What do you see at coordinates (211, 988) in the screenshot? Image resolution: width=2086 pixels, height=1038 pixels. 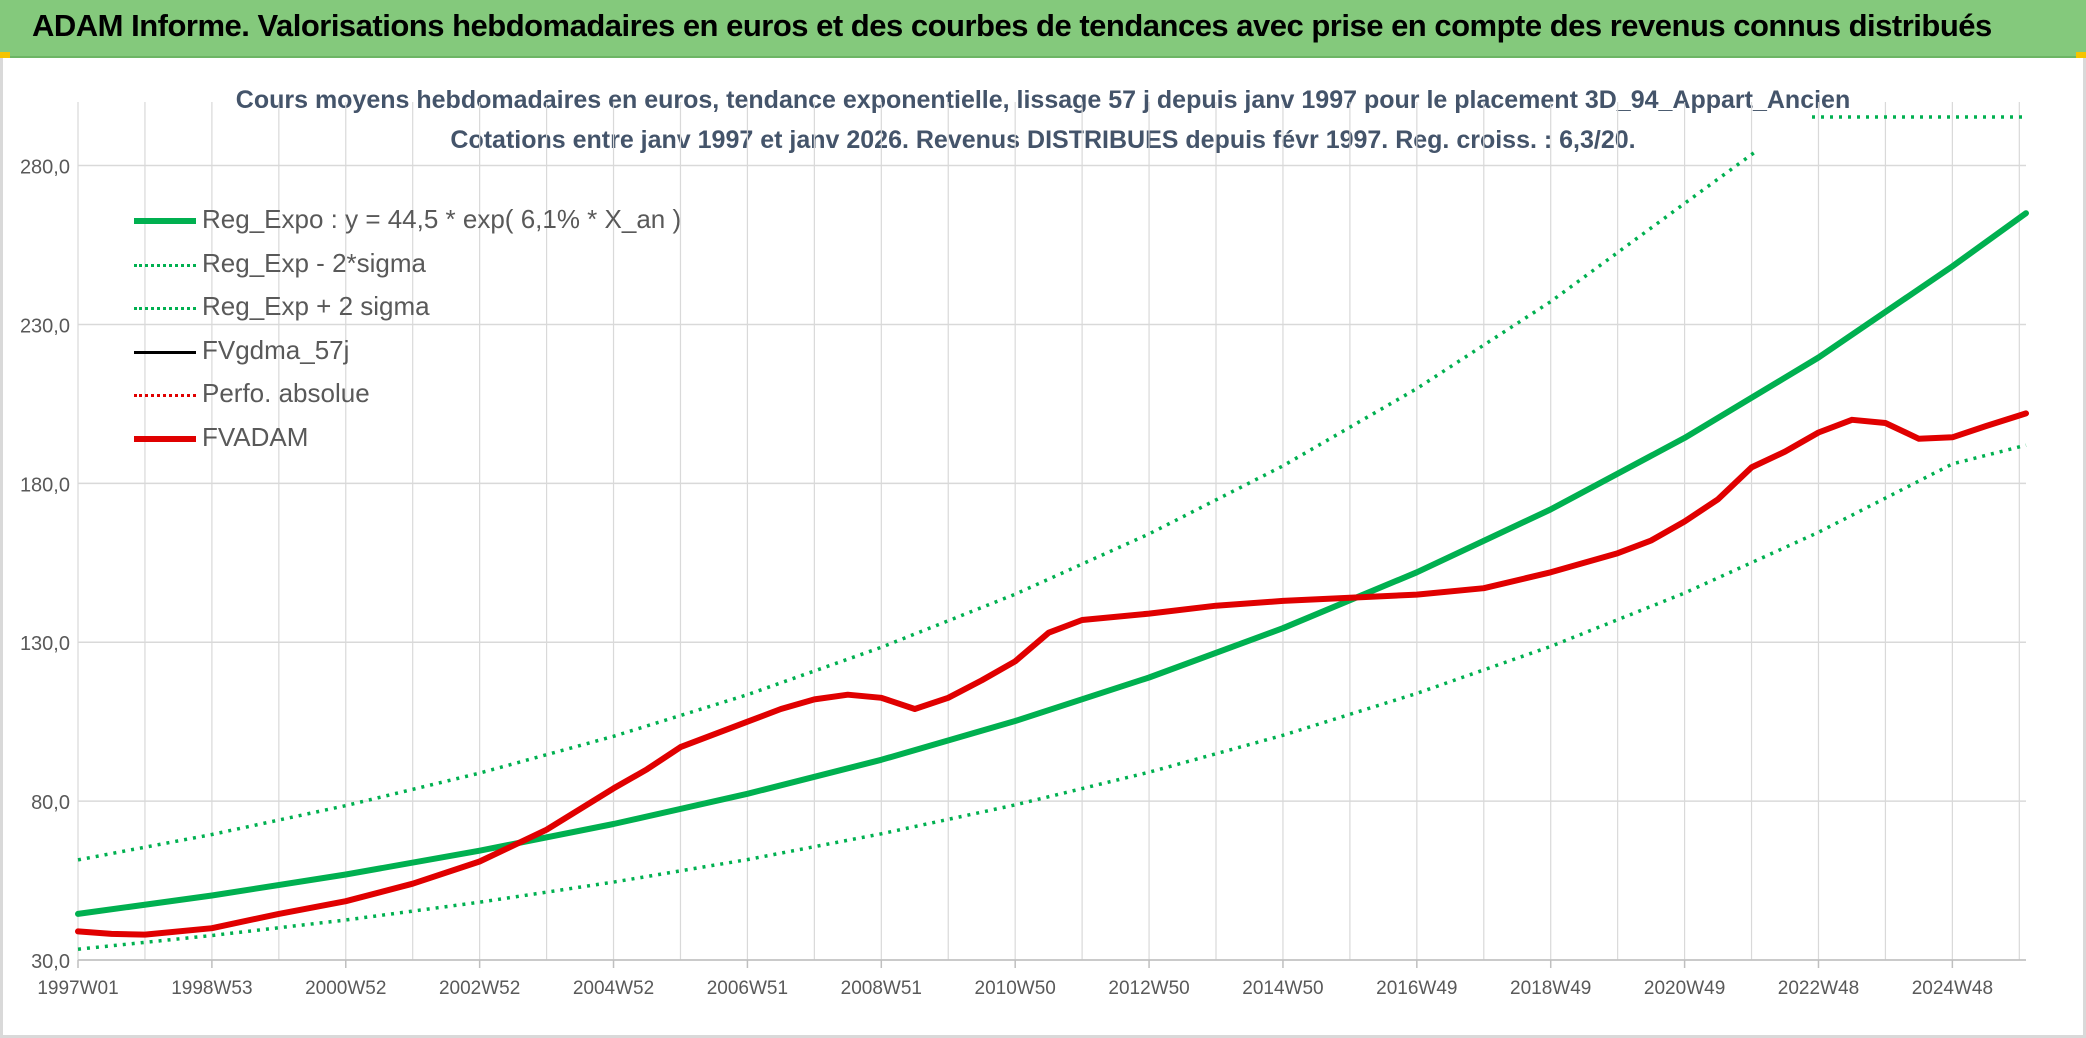 I see `x-tick-label: 1998W53` at bounding box center [211, 988].